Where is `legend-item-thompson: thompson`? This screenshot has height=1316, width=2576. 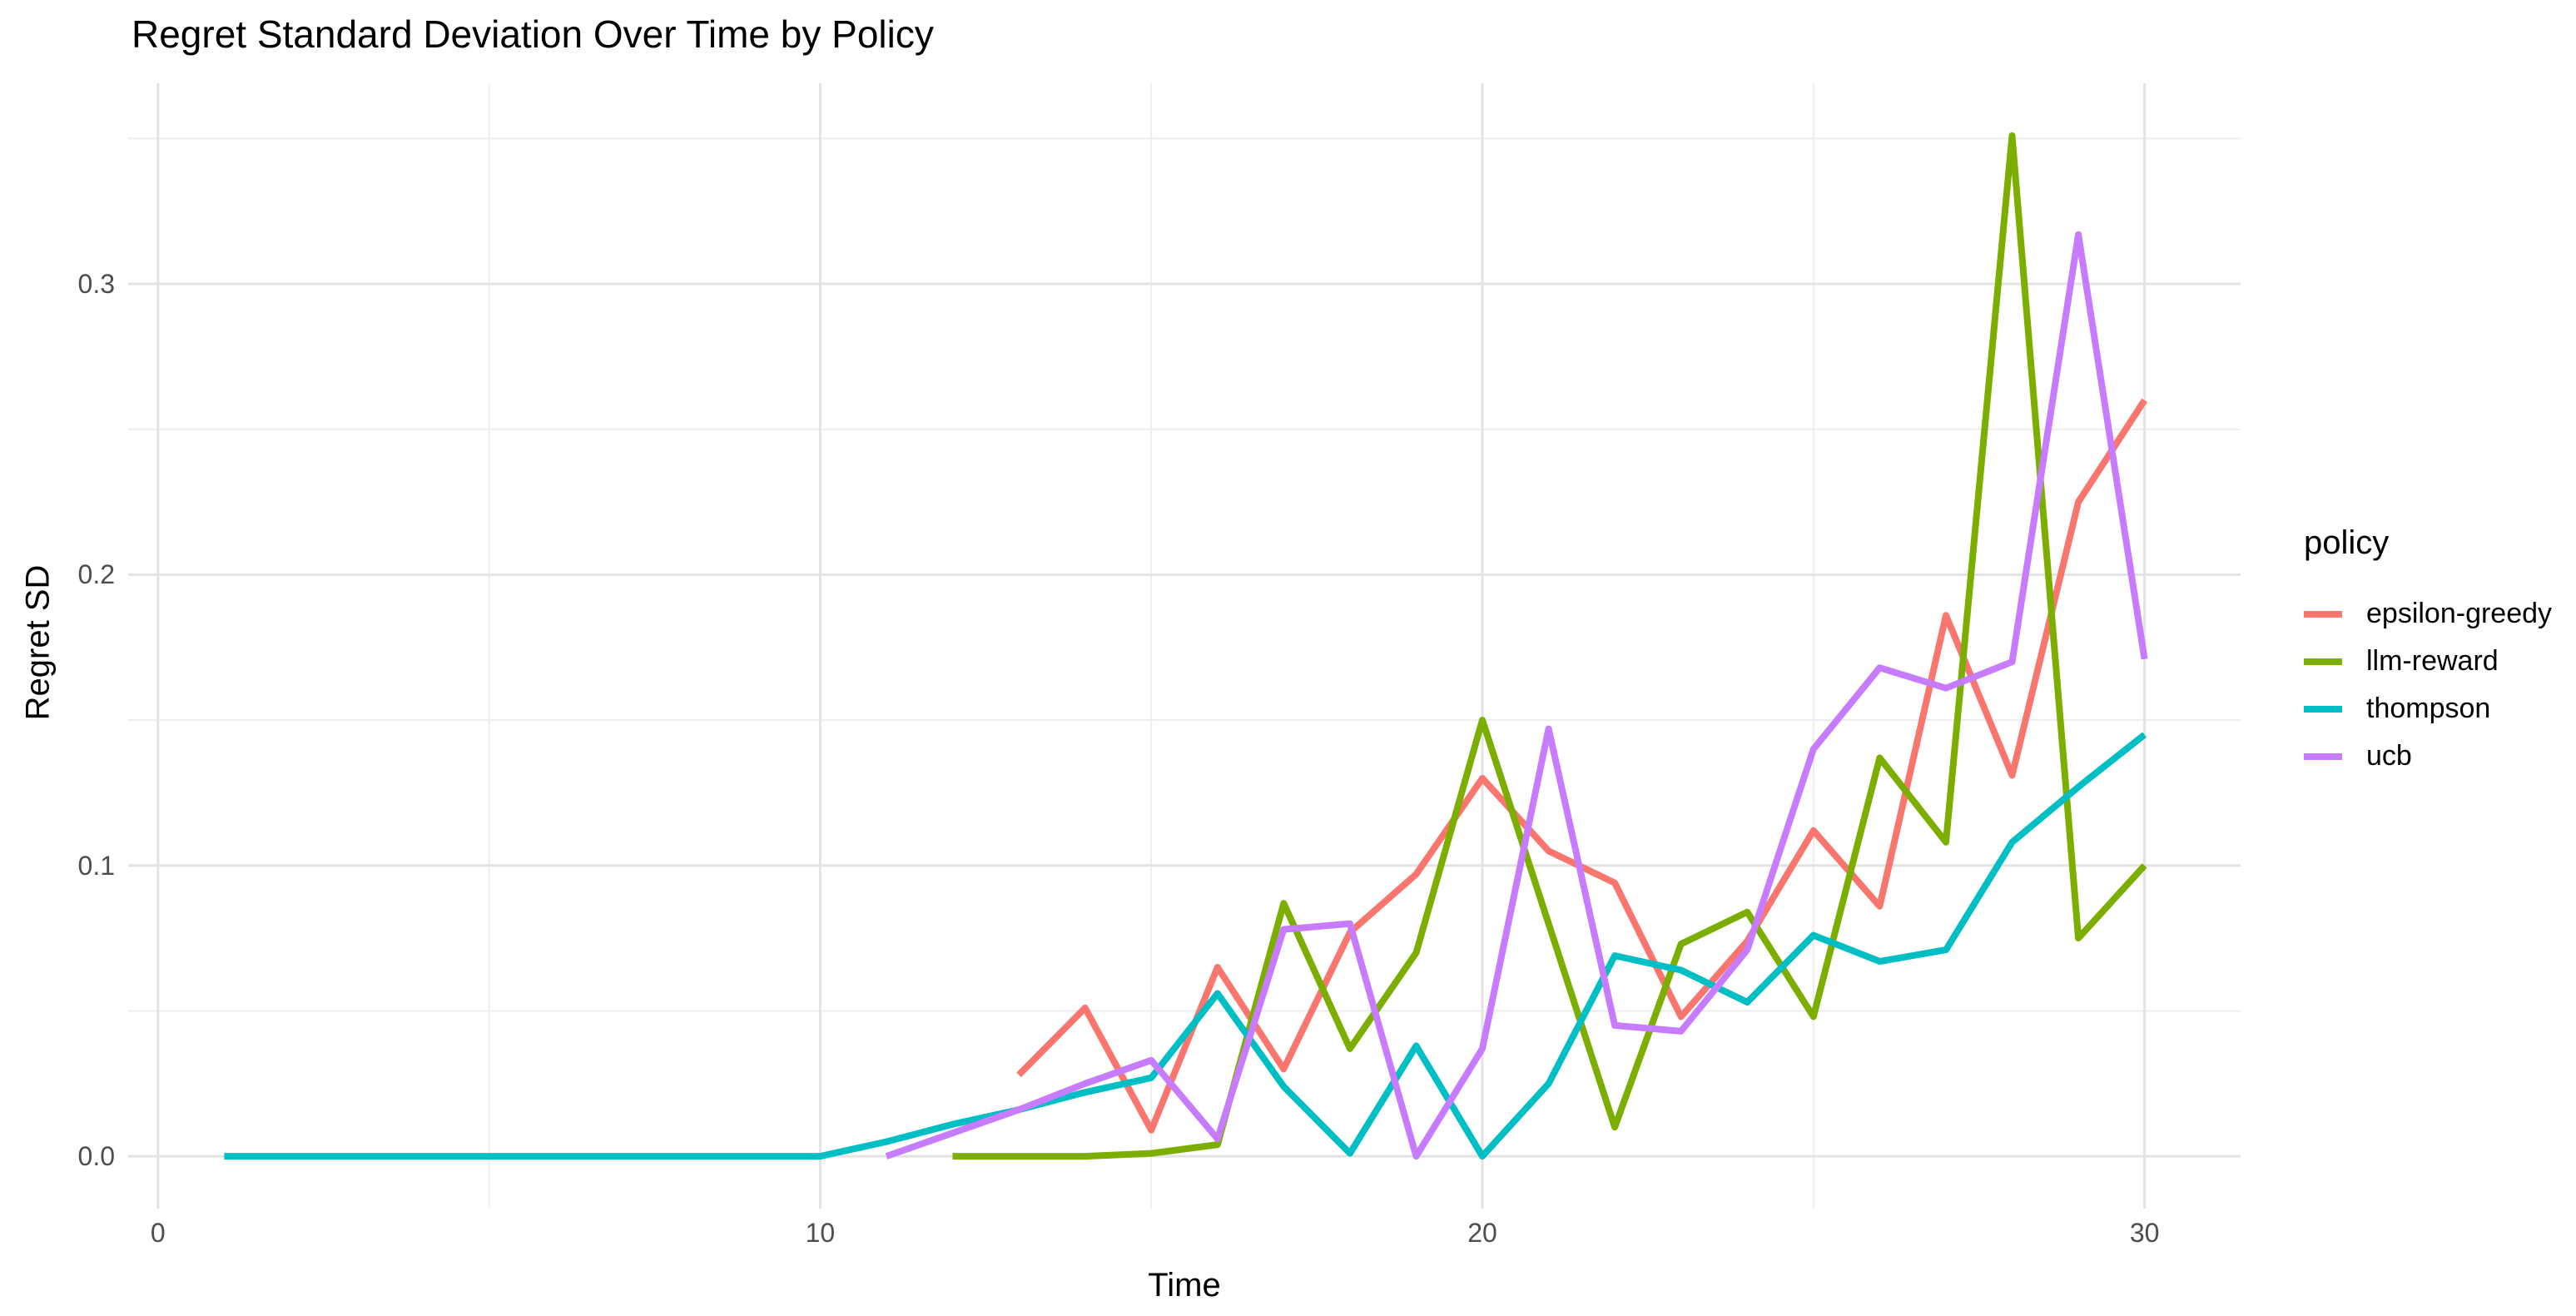
legend-item-thompson: thompson is located at coordinates (2428, 708).